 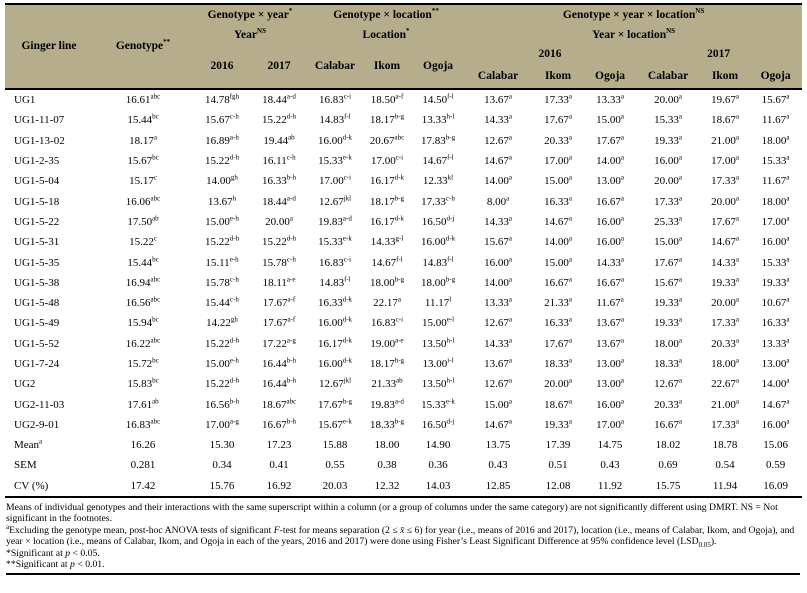 What do you see at coordinates (222, 445) in the screenshot?
I see `summary-value-cell: 15.30` at bounding box center [222, 445].